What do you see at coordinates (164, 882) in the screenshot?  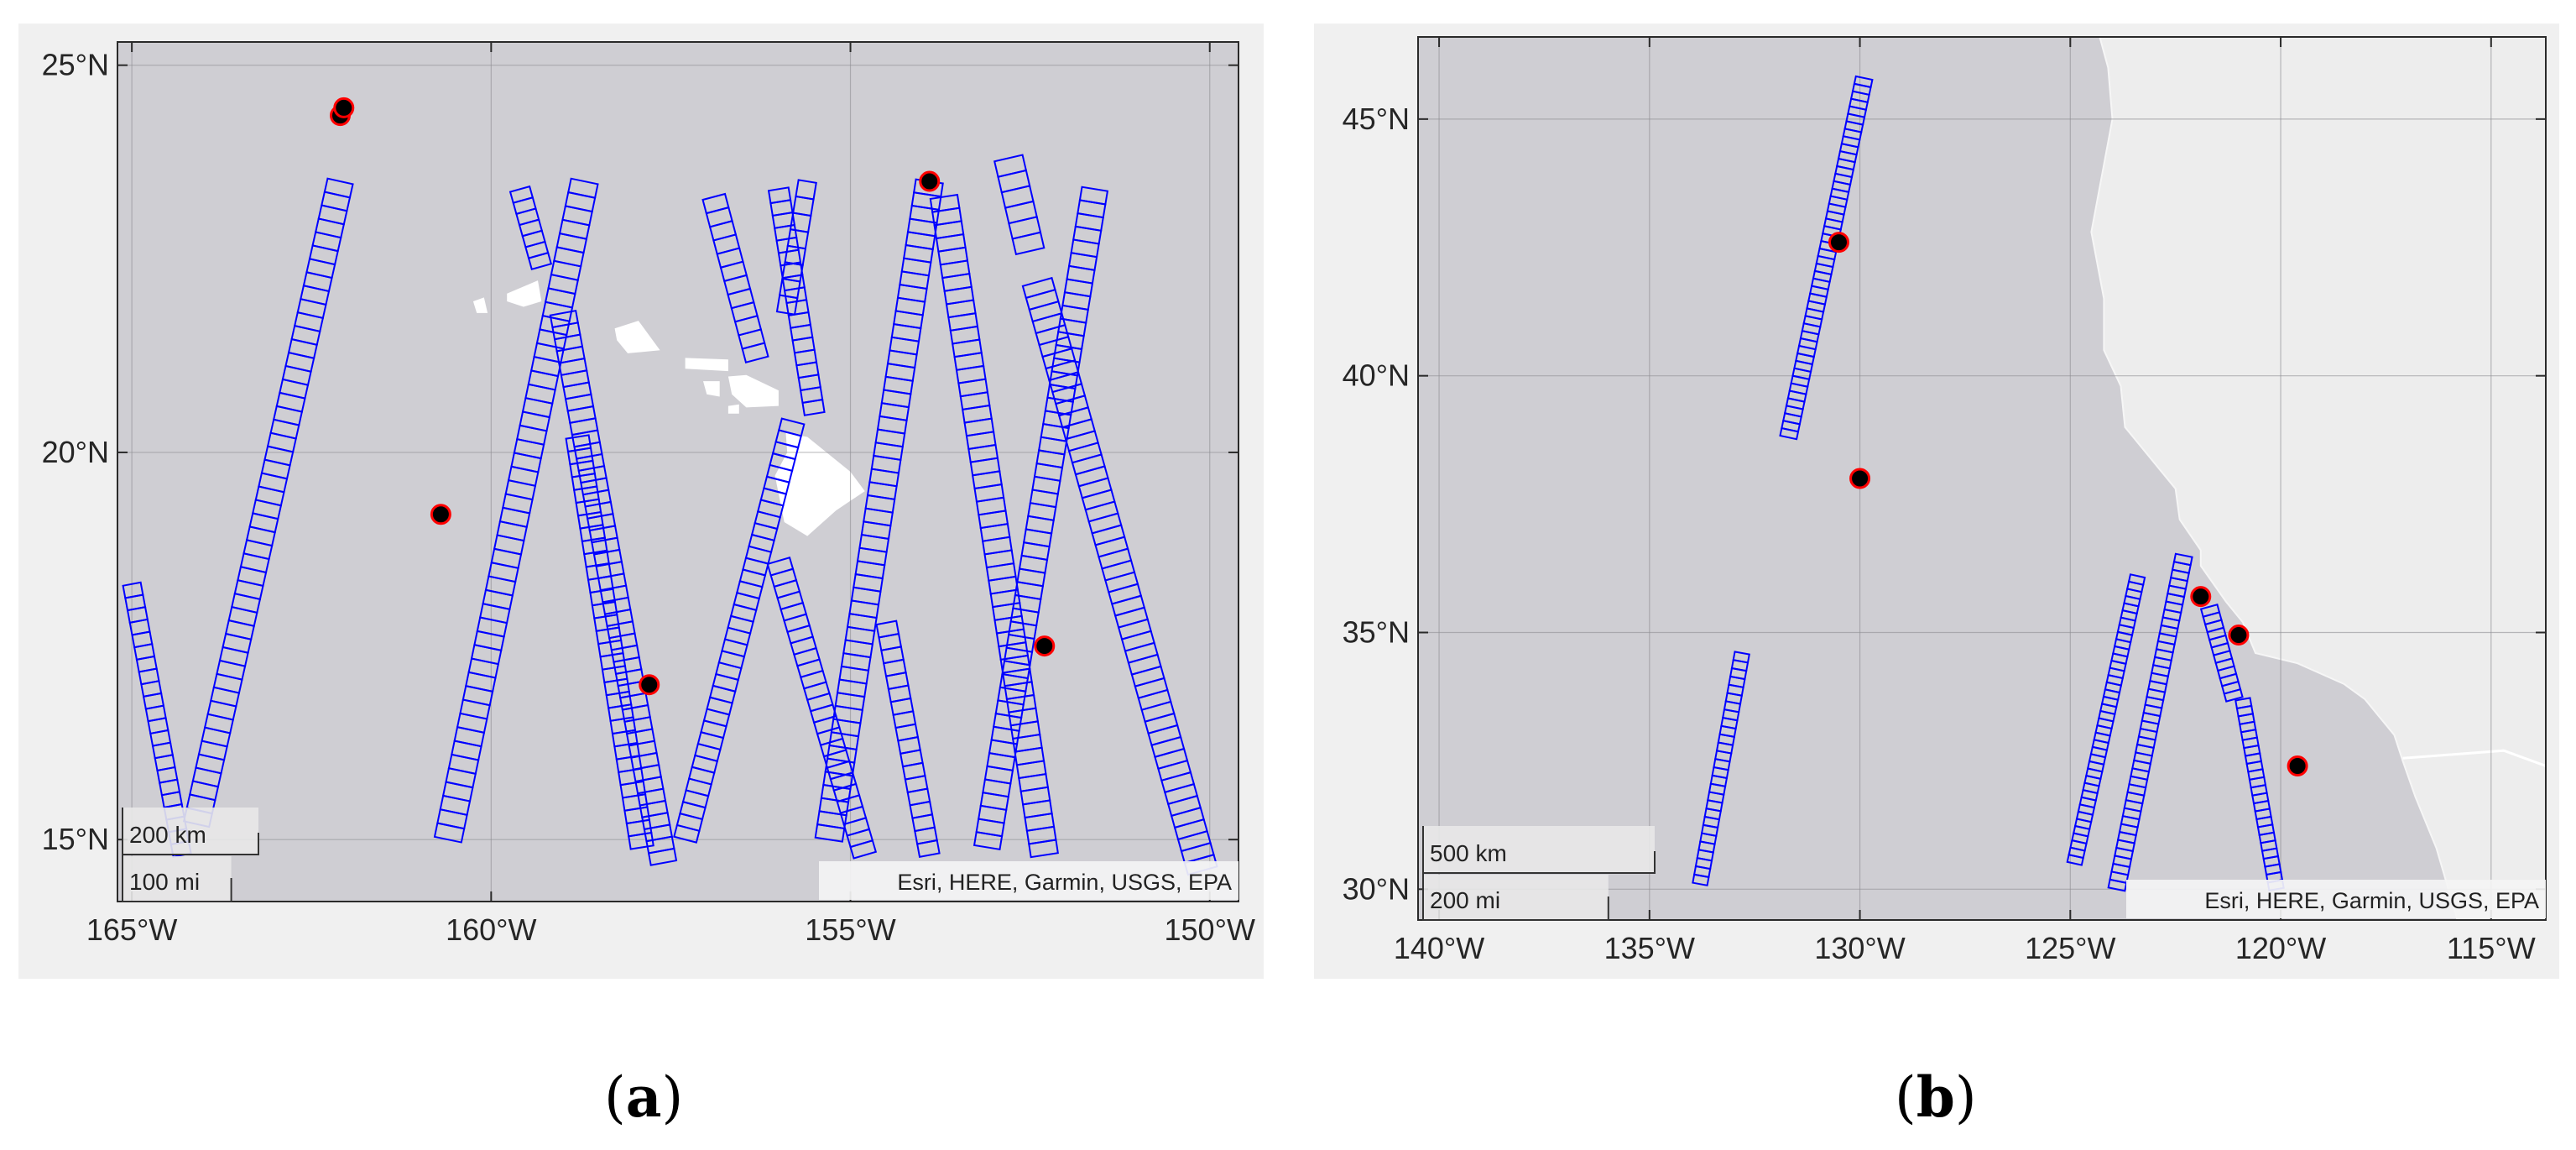 I see `scalebar-mi-label: 100 mi` at bounding box center [164, 882].